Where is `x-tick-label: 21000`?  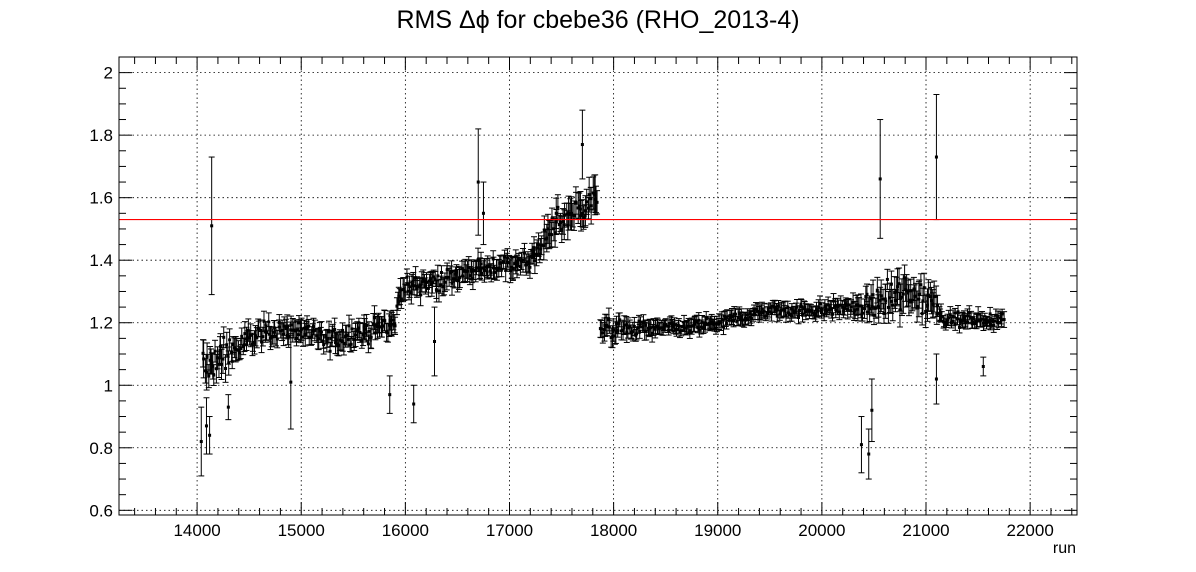 x-tick-label: 21000 is located at coordinates (925, 530).